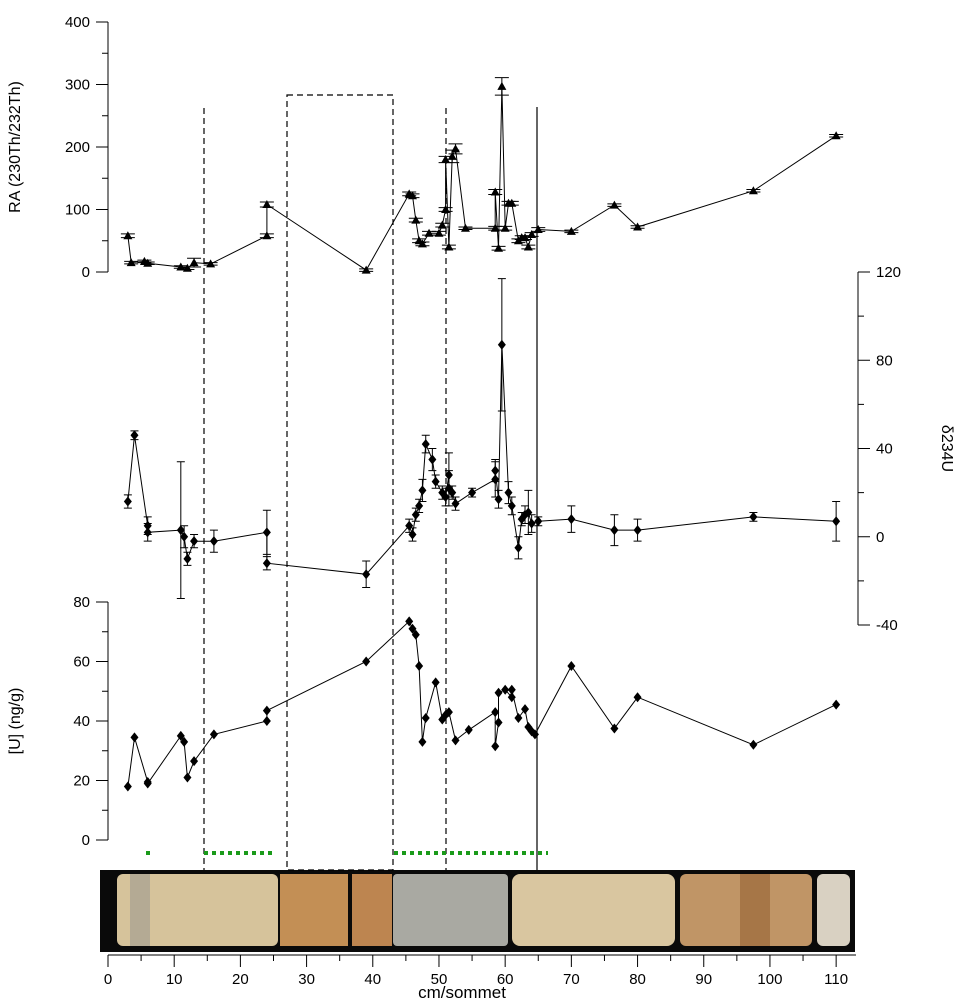  Describe the element at coordinates (77, 210) in the screenshot. I see `y-tick-label: 100` at that location.